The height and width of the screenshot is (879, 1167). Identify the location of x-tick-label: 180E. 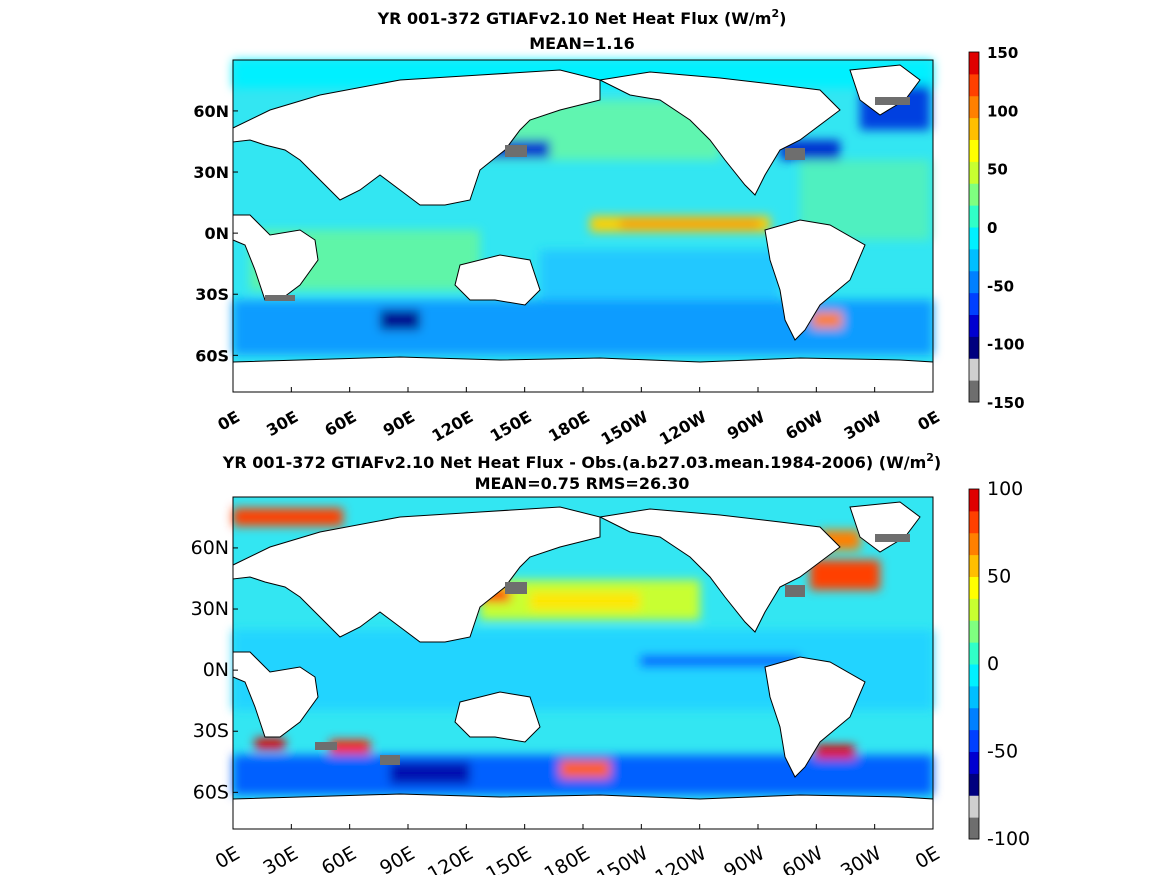
(567, 858).